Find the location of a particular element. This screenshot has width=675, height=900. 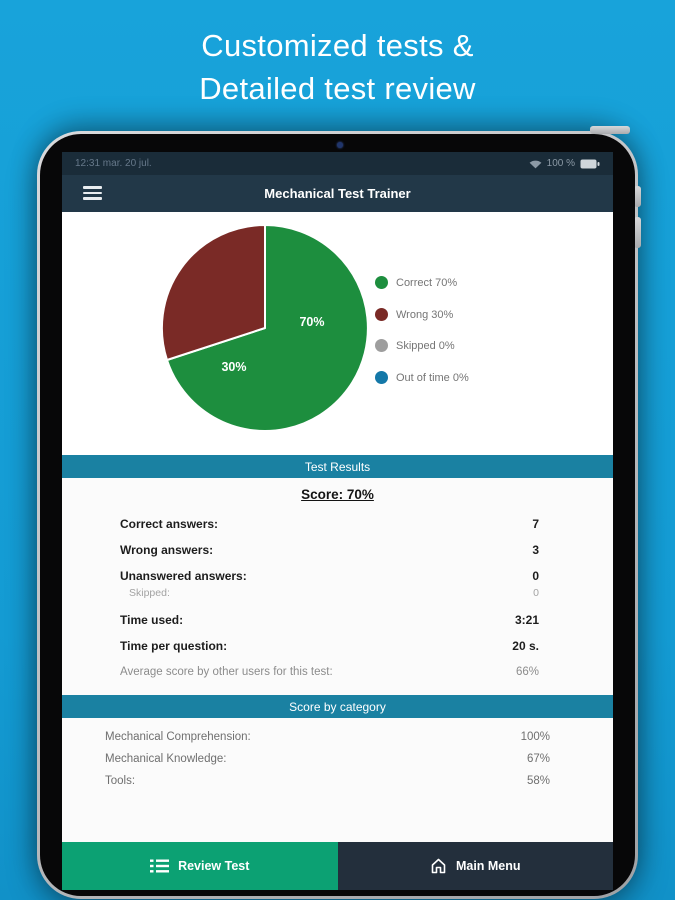

result-row-correct: Correct answers: 7 is located at coordinates (337, 524).